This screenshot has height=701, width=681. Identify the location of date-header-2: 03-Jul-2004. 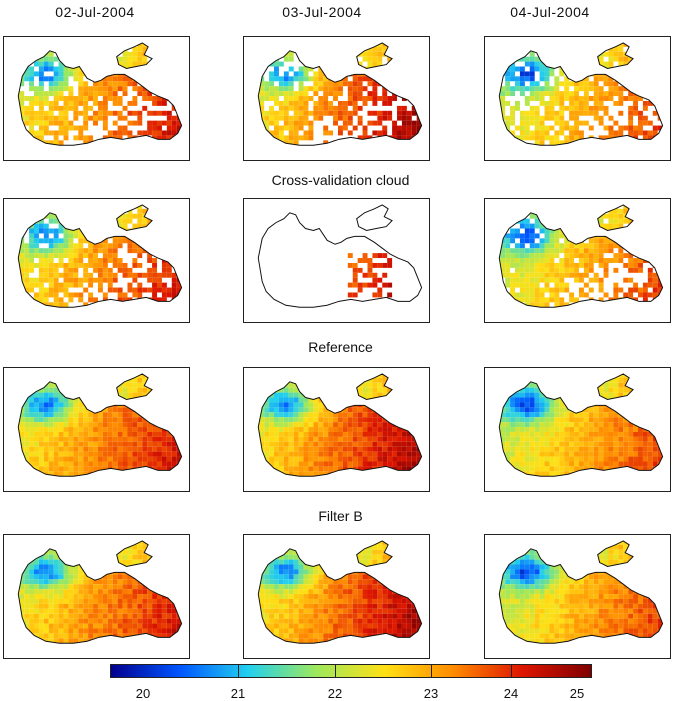
(322, 12).